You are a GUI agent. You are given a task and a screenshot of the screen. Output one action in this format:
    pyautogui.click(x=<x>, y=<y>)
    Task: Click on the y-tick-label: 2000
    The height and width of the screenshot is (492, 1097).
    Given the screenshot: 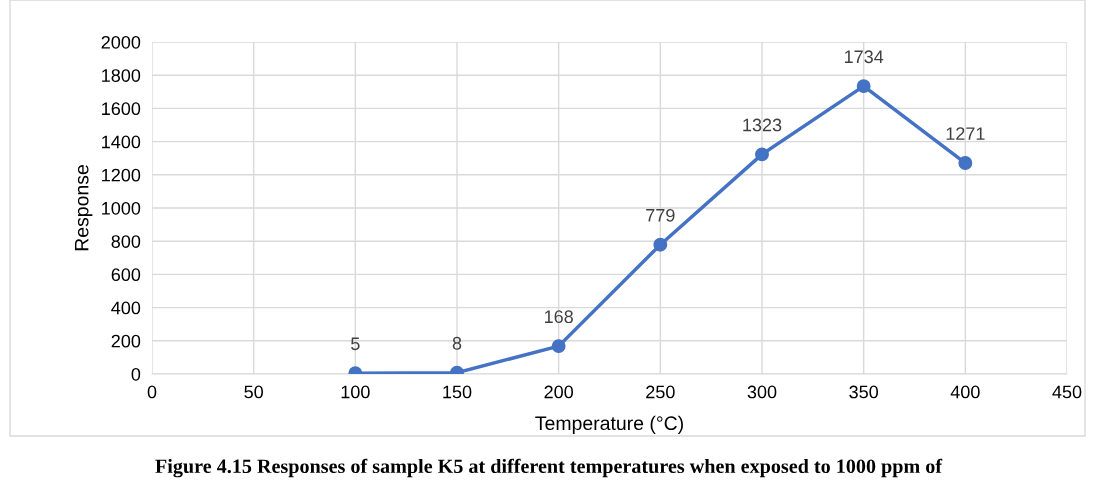 What is the action you would take?
    pyautogui.click(x=121, y=42)
    